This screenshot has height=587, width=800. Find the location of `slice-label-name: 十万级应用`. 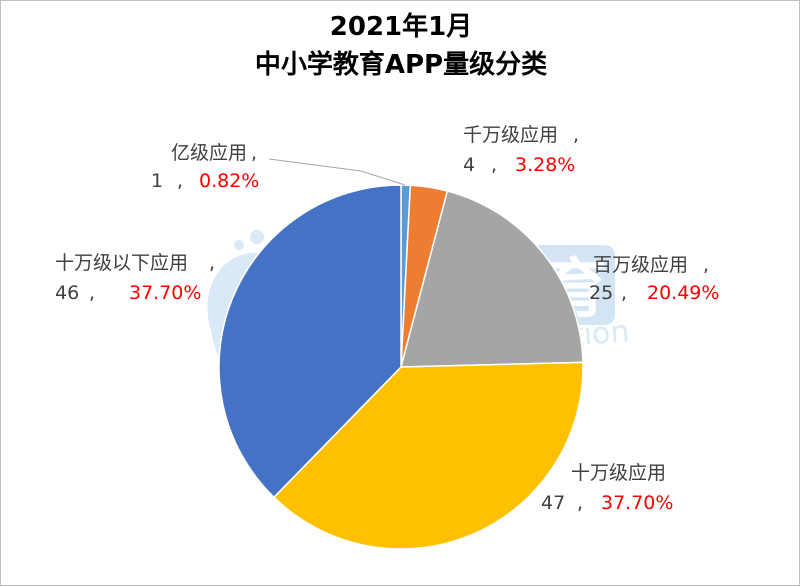

slice-label-name: 十万级应用 is located at coordinates (618, 473).